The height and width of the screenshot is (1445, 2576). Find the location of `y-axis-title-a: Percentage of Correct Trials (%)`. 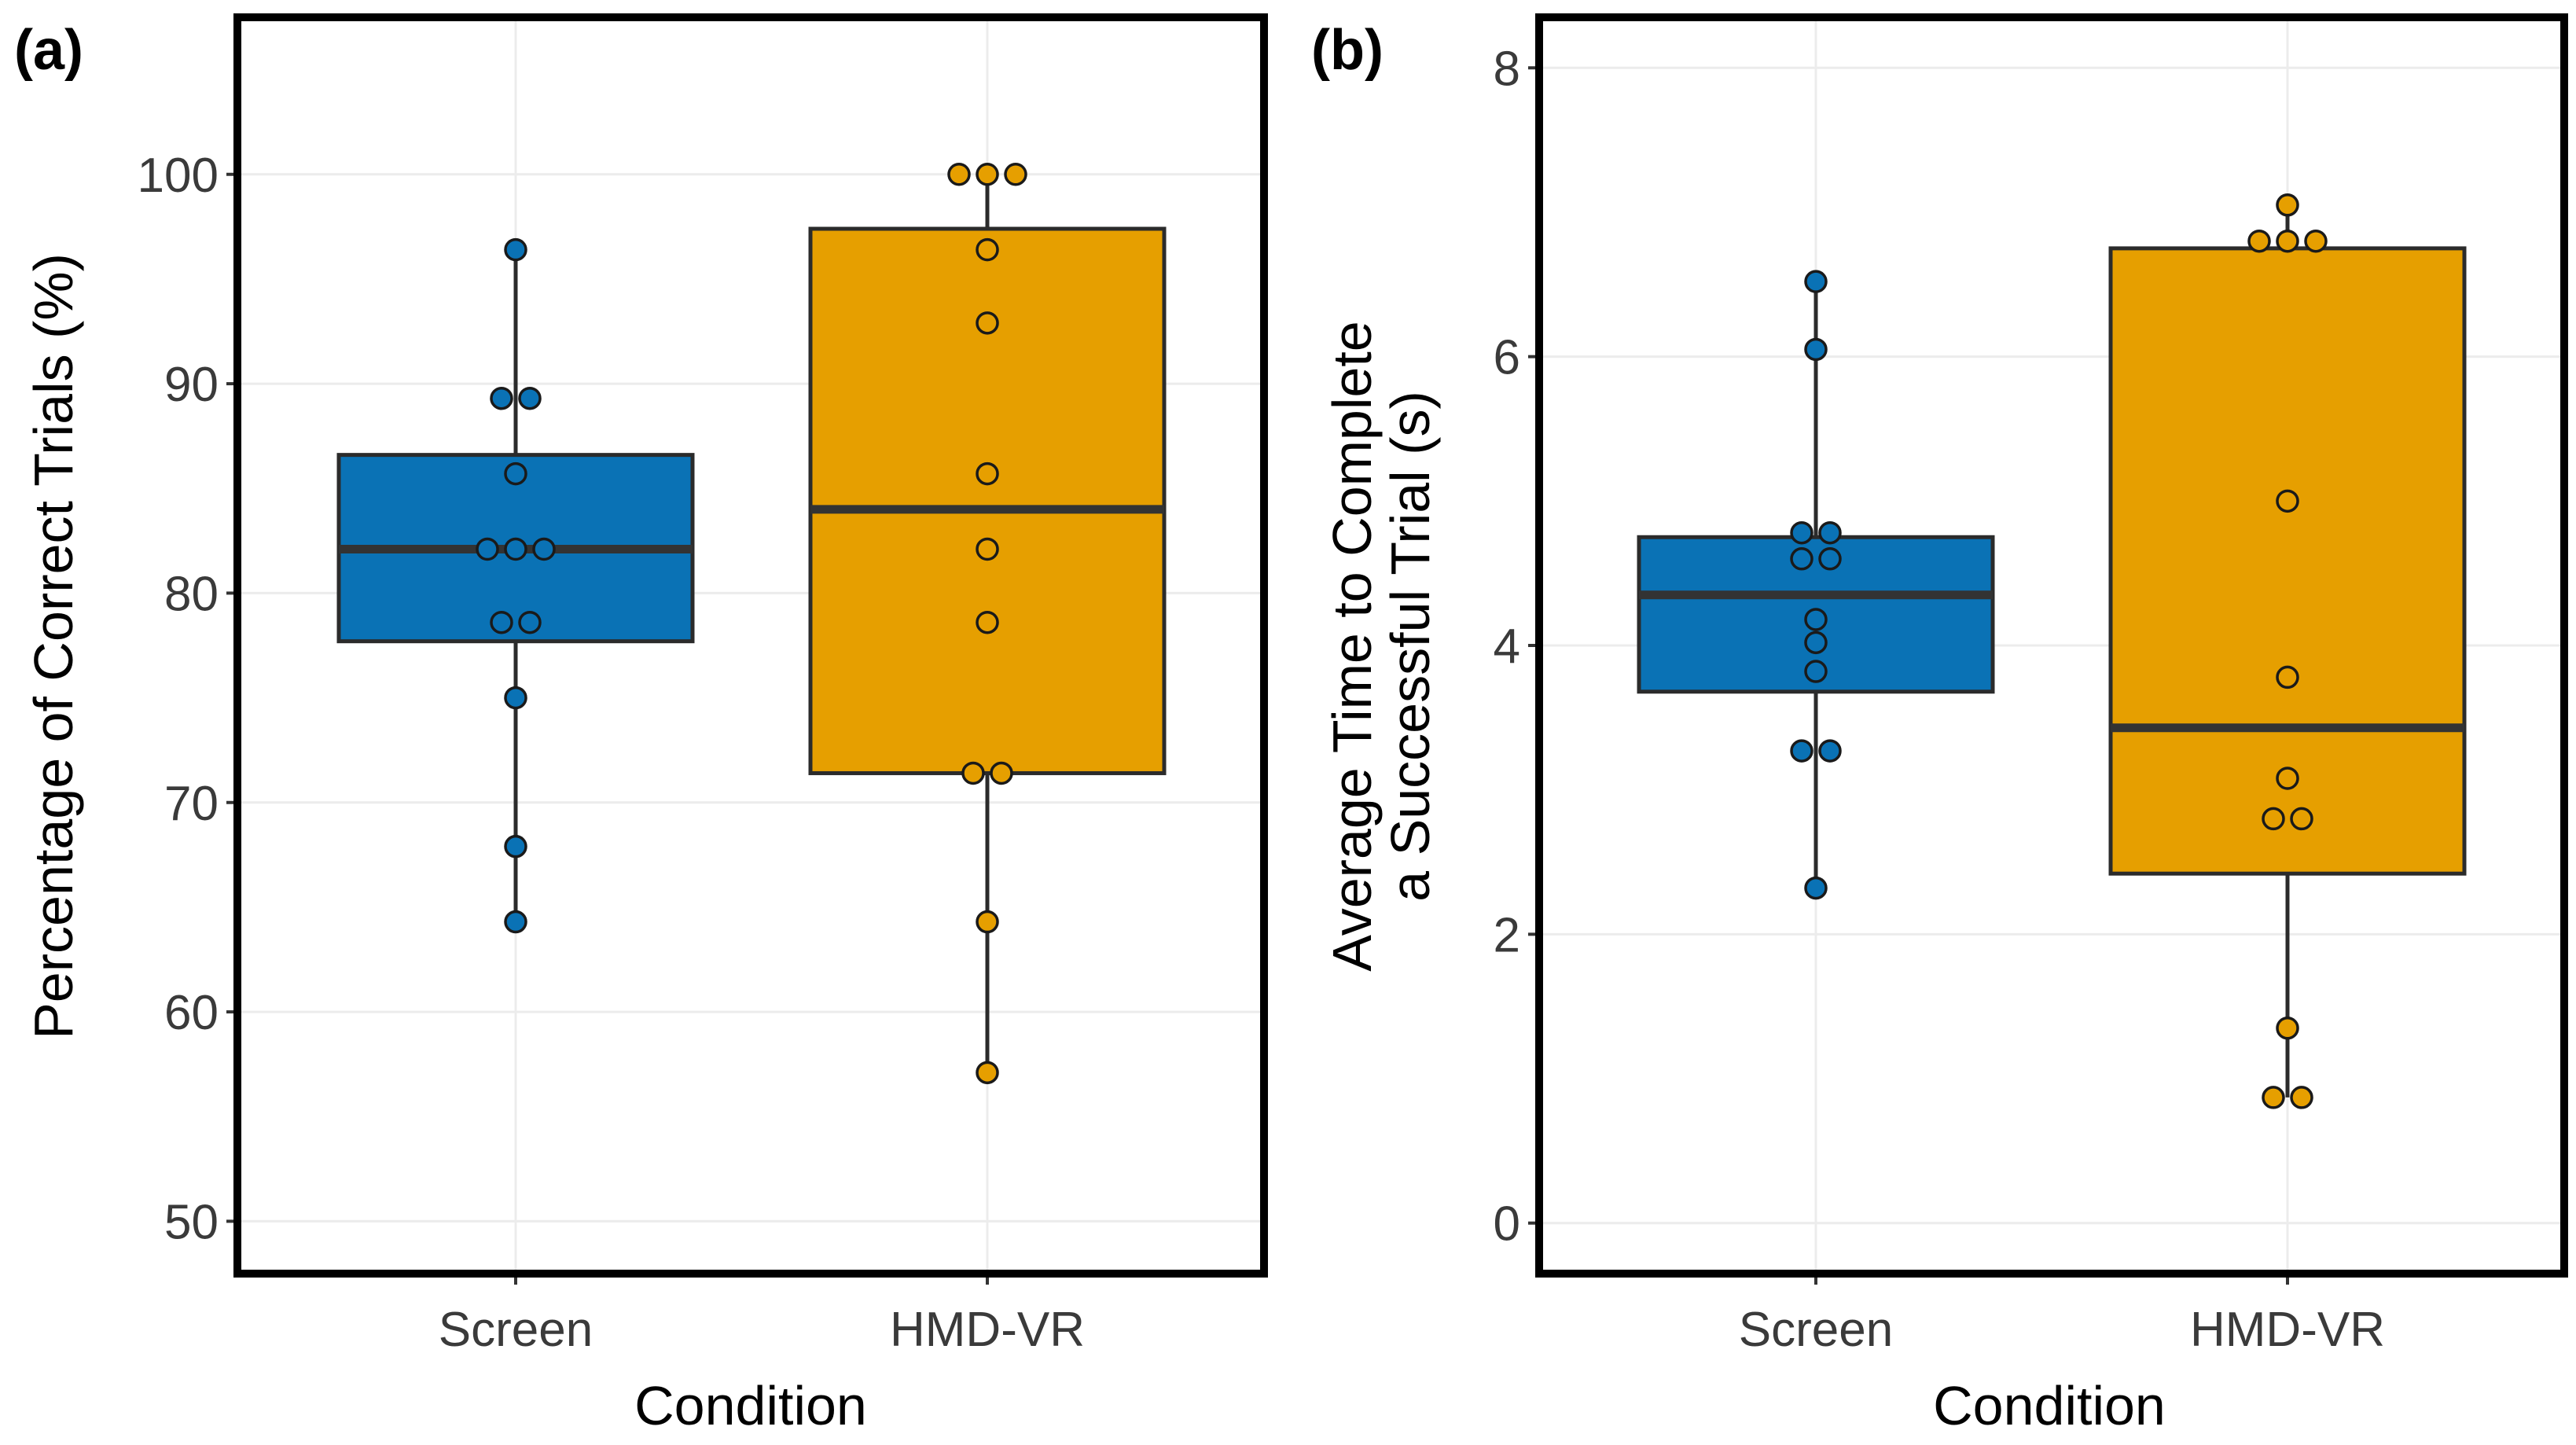

y-axis-title-a: Percentage of Correct Trials (%) is located at coordinates (53, 646).